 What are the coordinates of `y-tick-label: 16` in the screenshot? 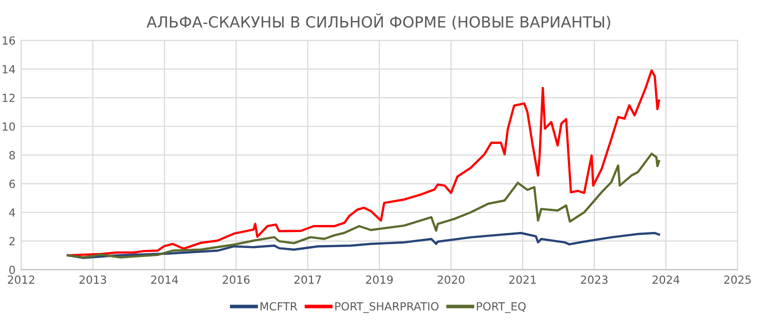 It's located at (8, 40).